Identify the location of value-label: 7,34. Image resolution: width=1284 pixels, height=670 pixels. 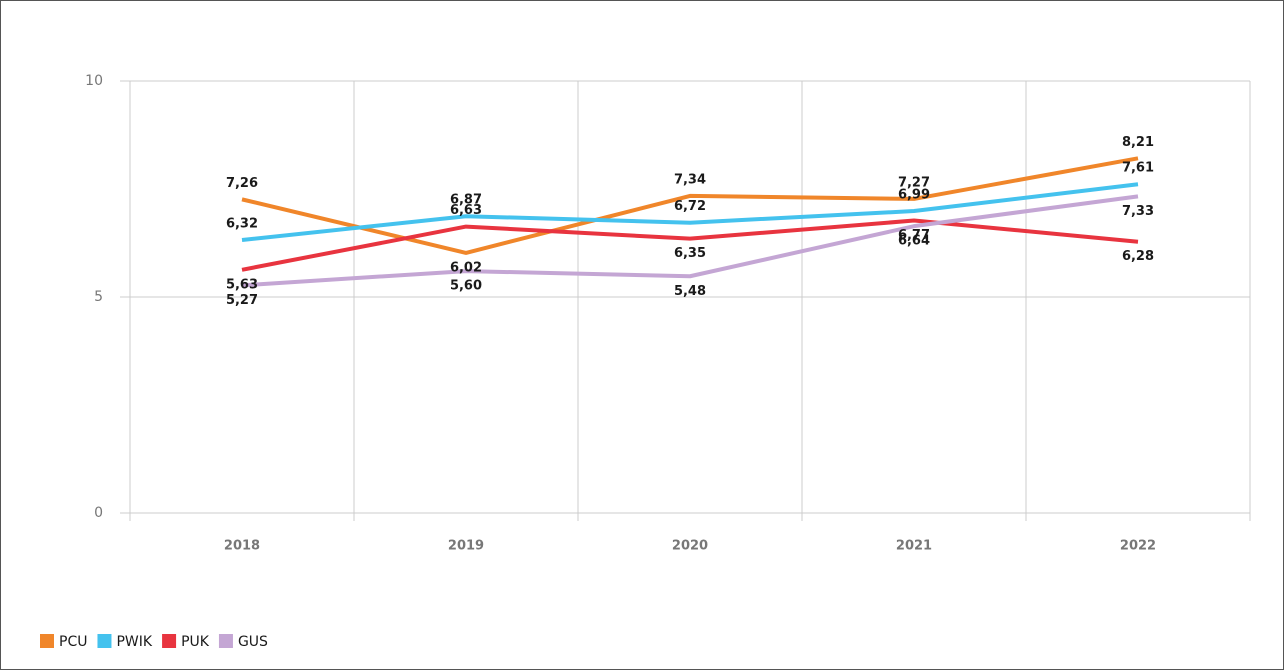
(690, 179).